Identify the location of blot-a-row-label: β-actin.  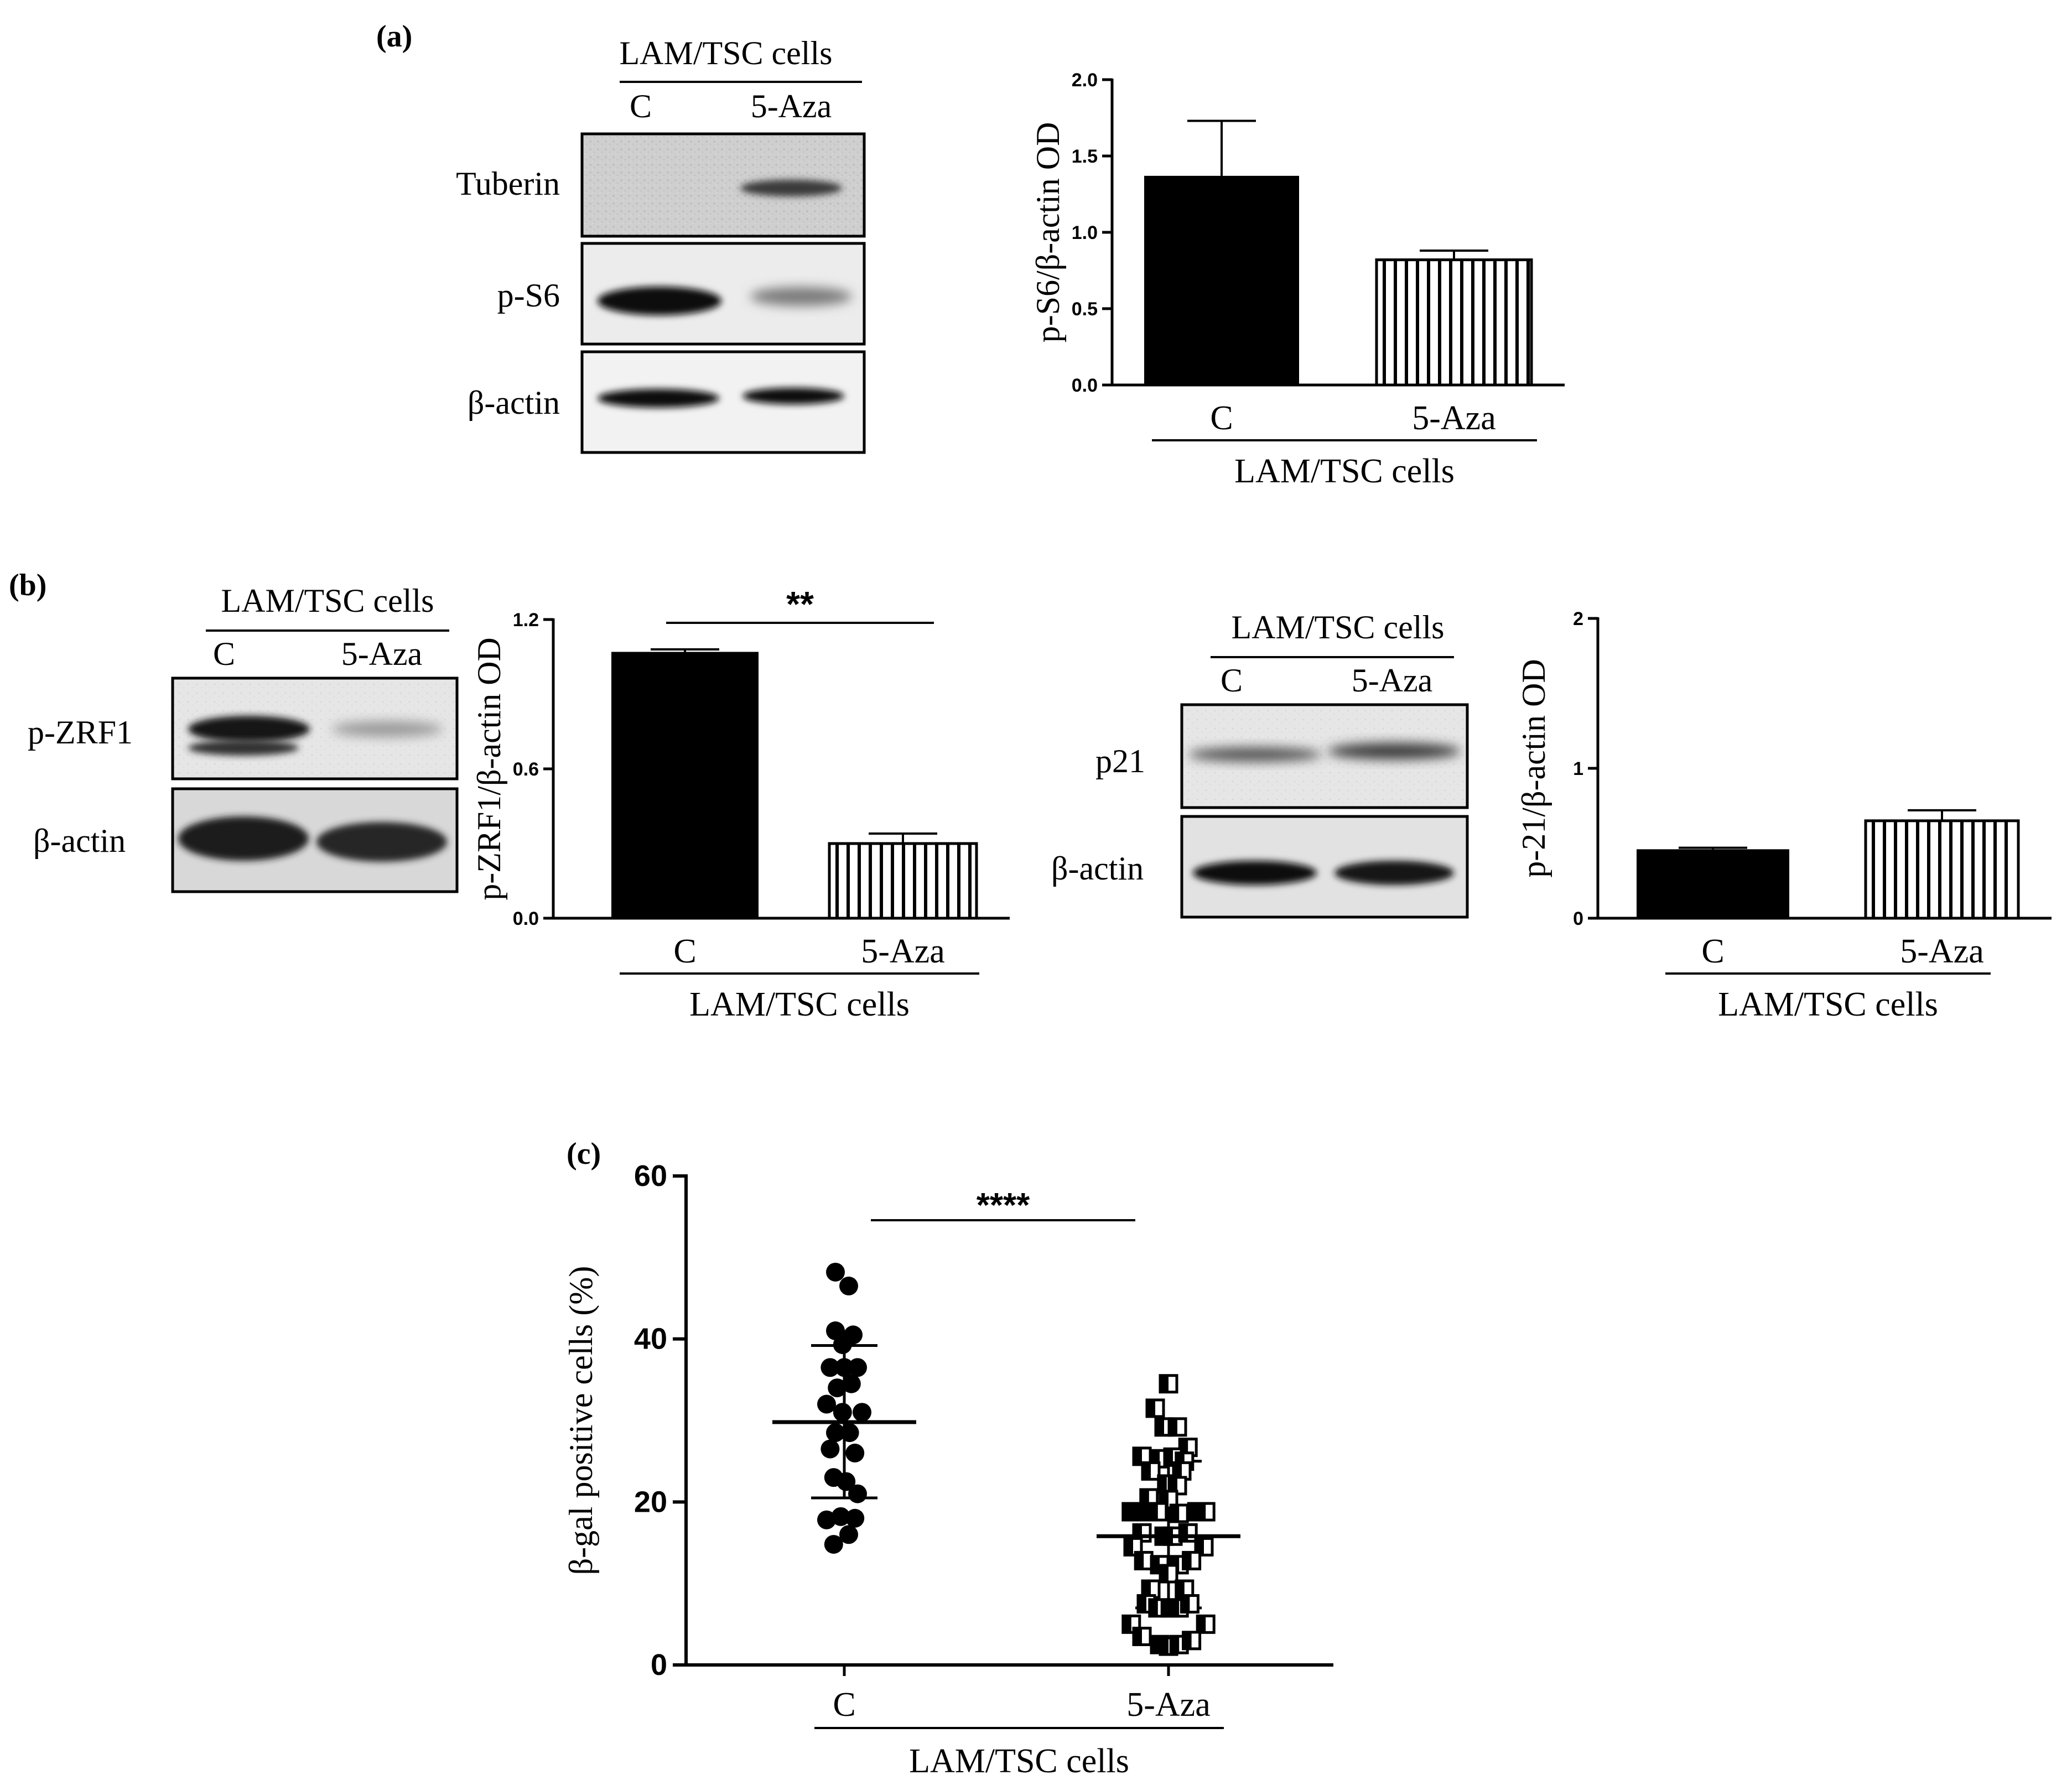
(514, 402).